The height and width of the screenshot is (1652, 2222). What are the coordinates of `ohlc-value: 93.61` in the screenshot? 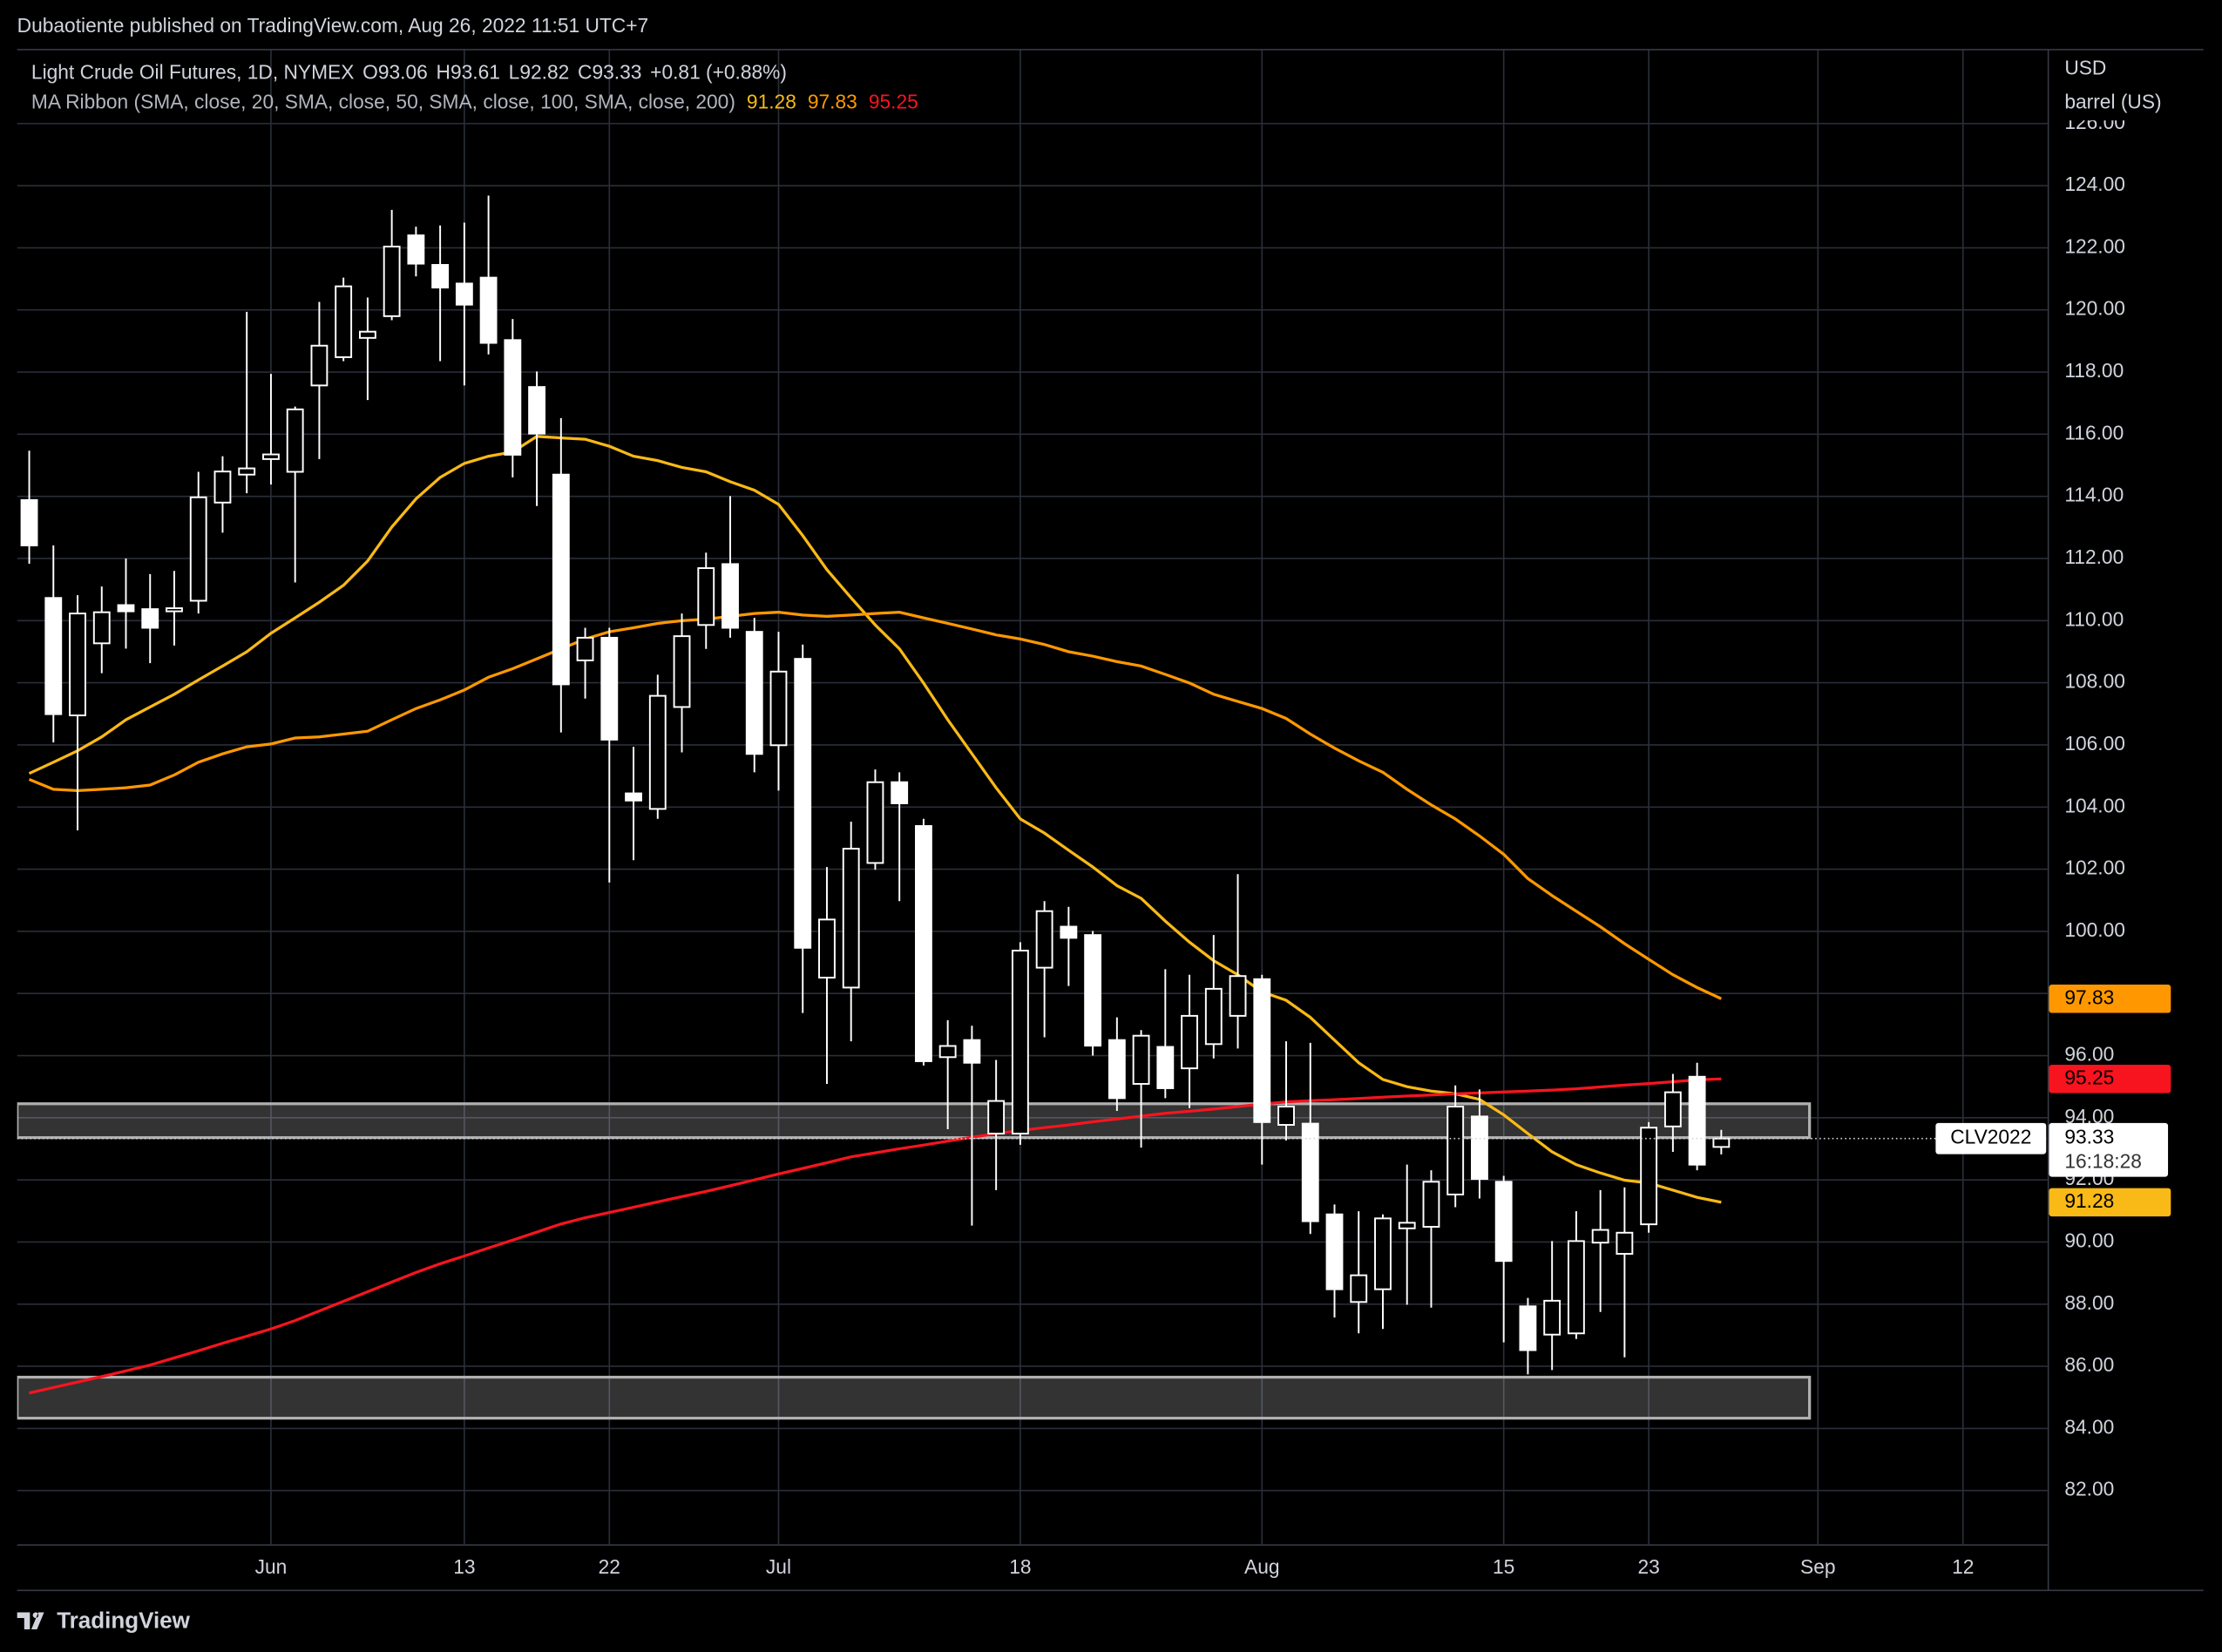 It's located at (475, 72).